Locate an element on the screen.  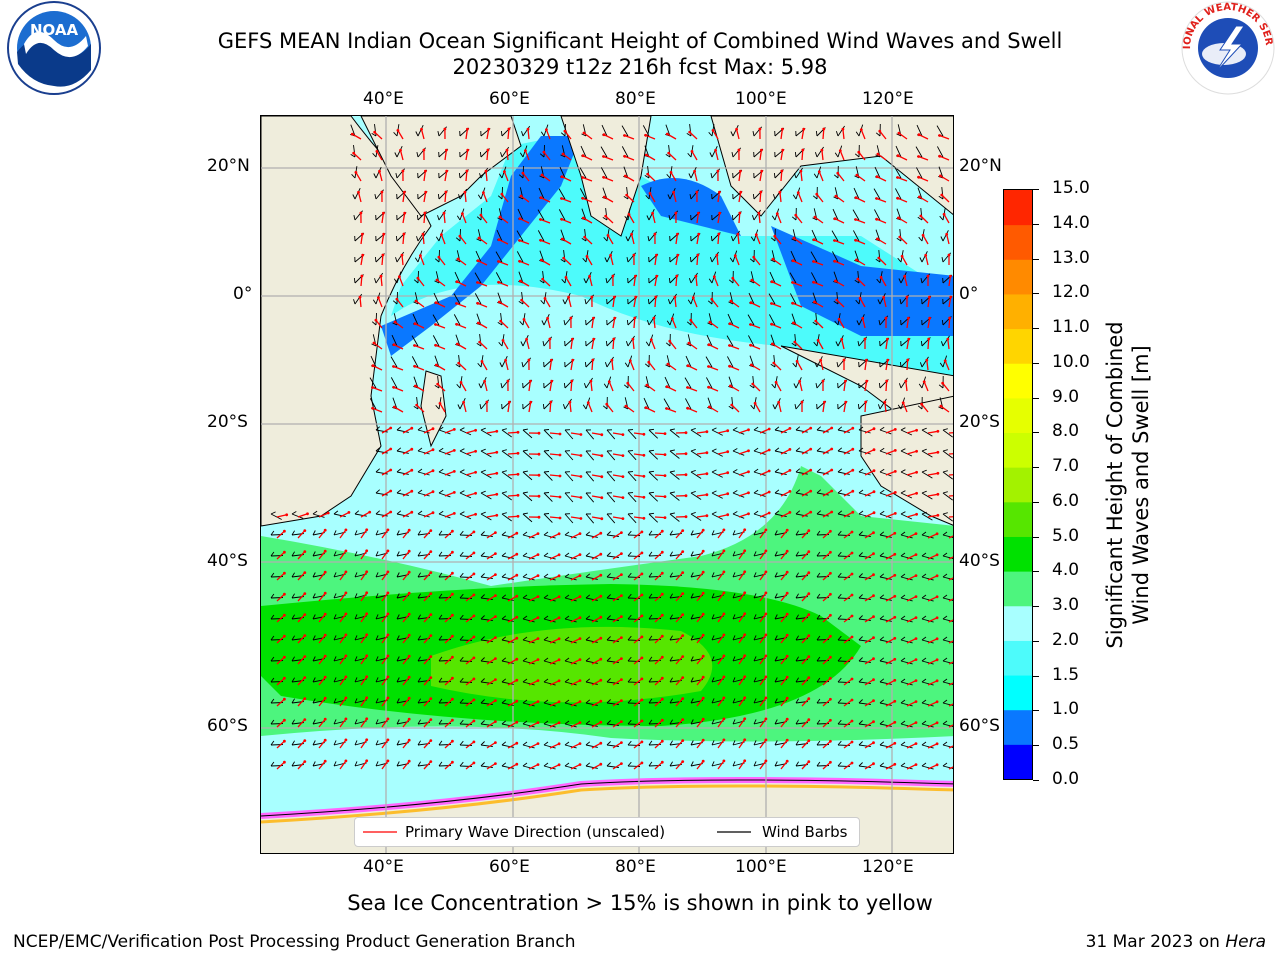
colorbar-tick-label: 11.0 is located at coordinates (1071, 327).